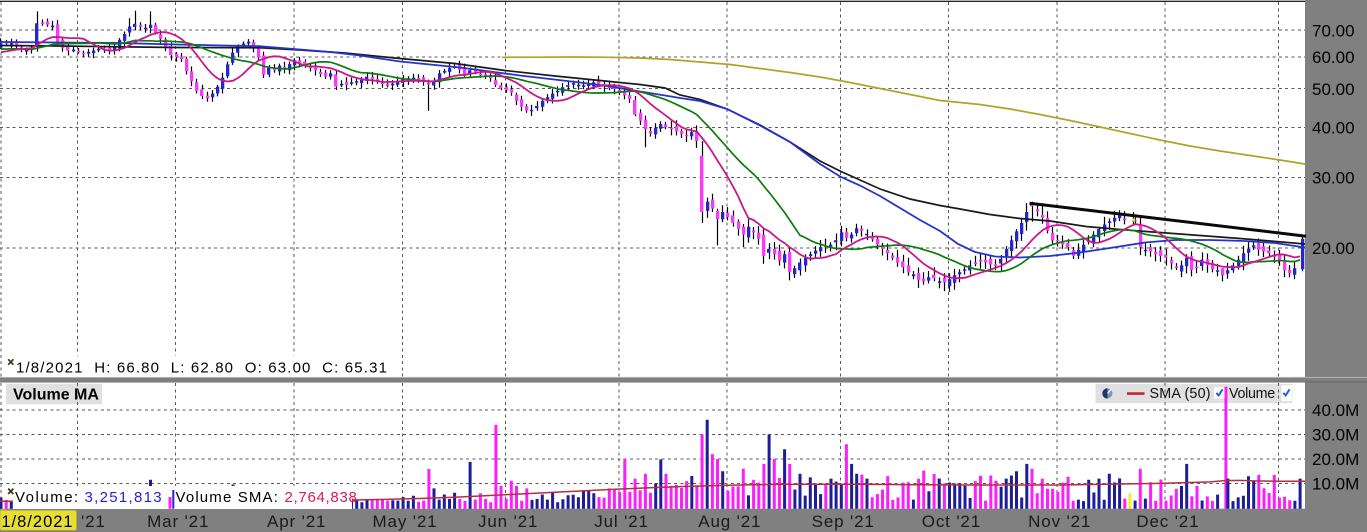  What do you see at coordinates (1180, 394) in the screenshot?
I see `svg-text: SMA (50)` at bounding box center [1180, 394].